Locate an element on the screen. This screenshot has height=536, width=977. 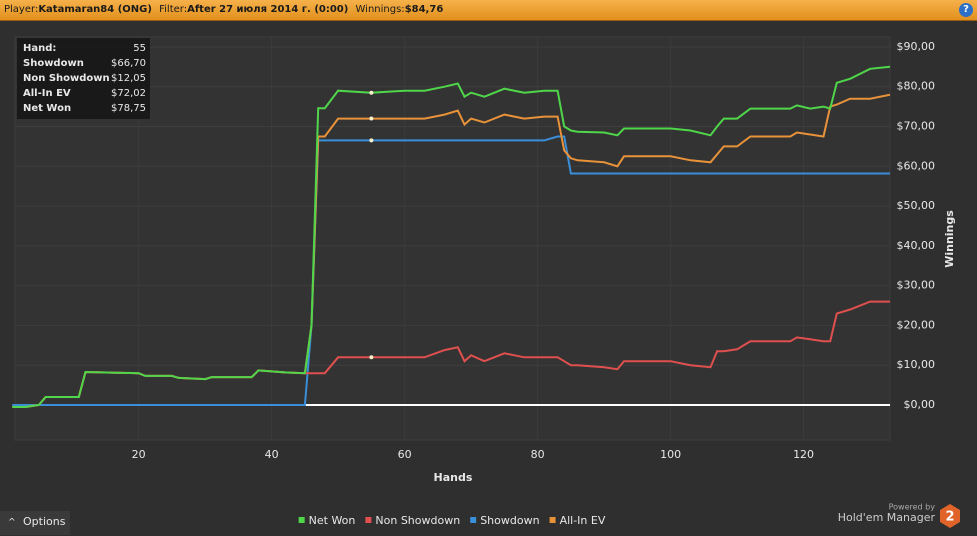
y-tick-label: $50,00 is located at coordinates (916, 205).